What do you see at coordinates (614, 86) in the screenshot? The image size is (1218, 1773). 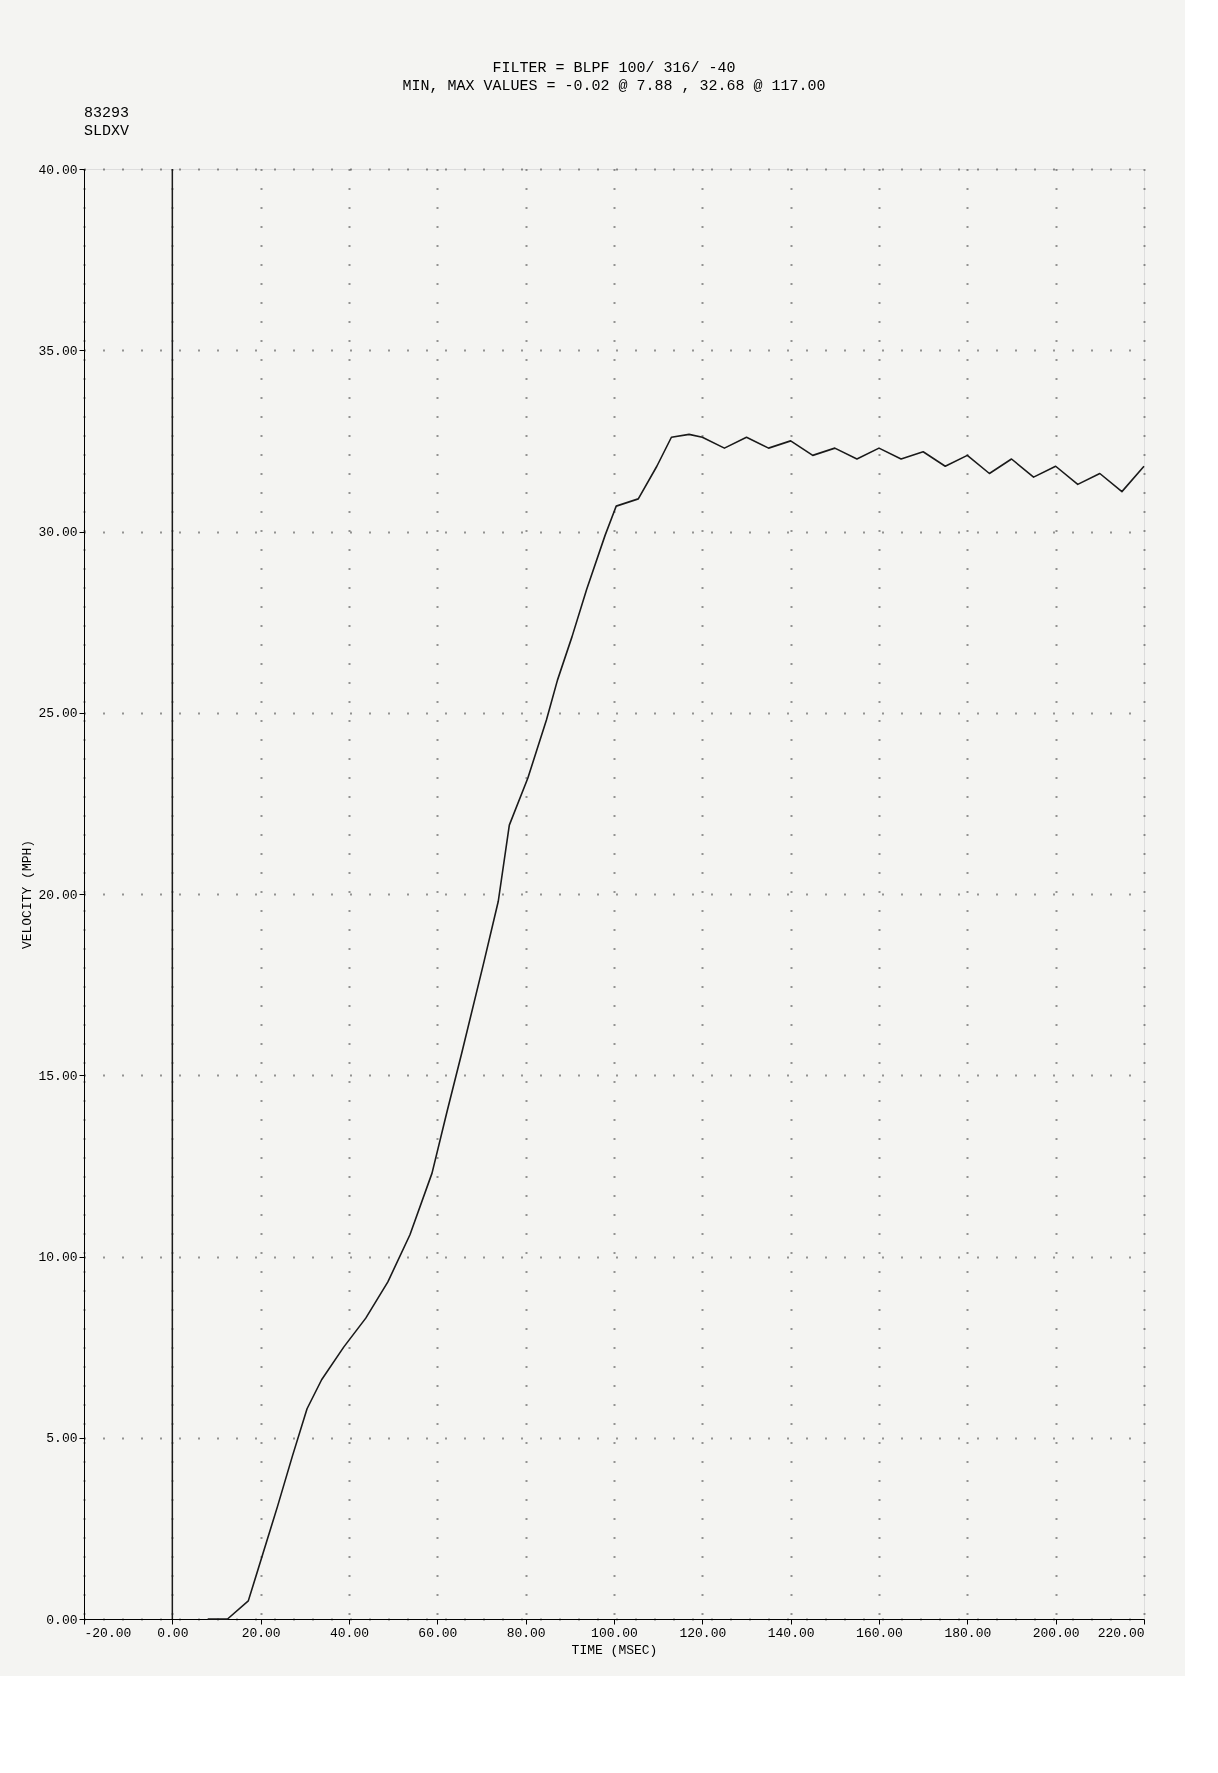 I see `chart-subtitle: MIN, MAX VALUES = -0.02 @ 7.88 , 32.68 @ 117.00` at bounding box center [614, 86].